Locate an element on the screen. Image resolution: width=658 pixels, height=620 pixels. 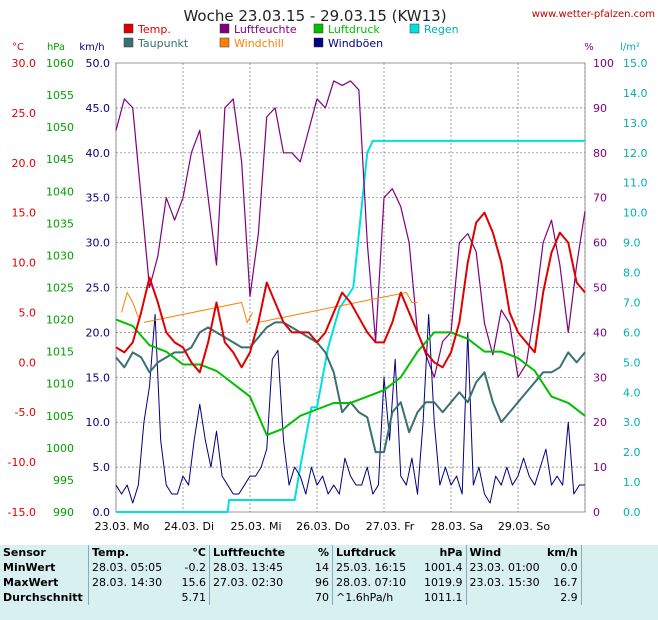
tick-label-wind: 50.0 is located at coordinates (98, 63).